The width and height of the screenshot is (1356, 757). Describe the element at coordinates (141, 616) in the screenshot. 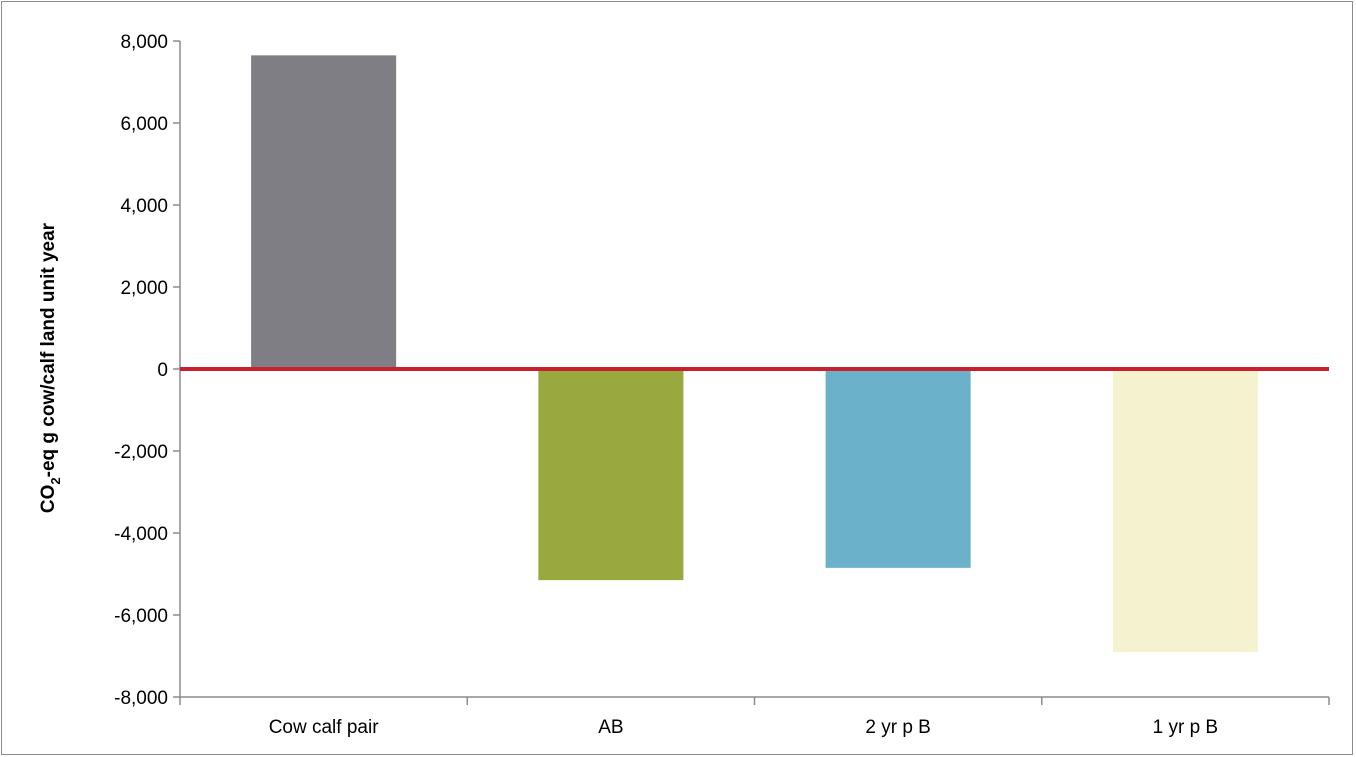

I see `y-tick-label: -6,000` at that location.